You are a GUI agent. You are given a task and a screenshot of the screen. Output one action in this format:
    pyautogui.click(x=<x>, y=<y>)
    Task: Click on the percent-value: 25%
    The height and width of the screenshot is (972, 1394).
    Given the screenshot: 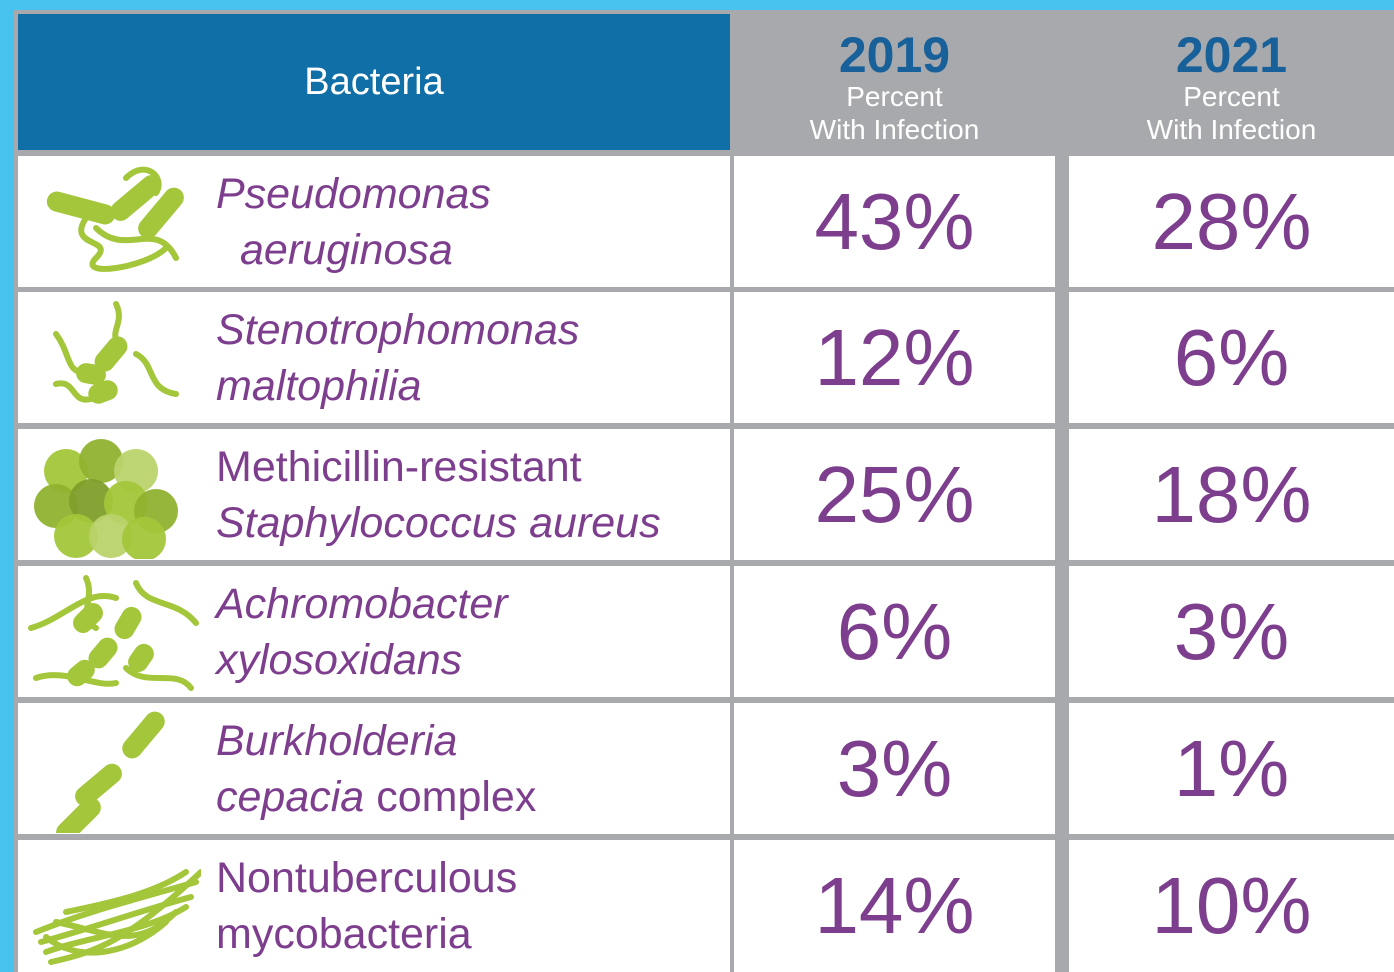 What is the action you would take?
    pyautogui.click(x=894, y=494)
    